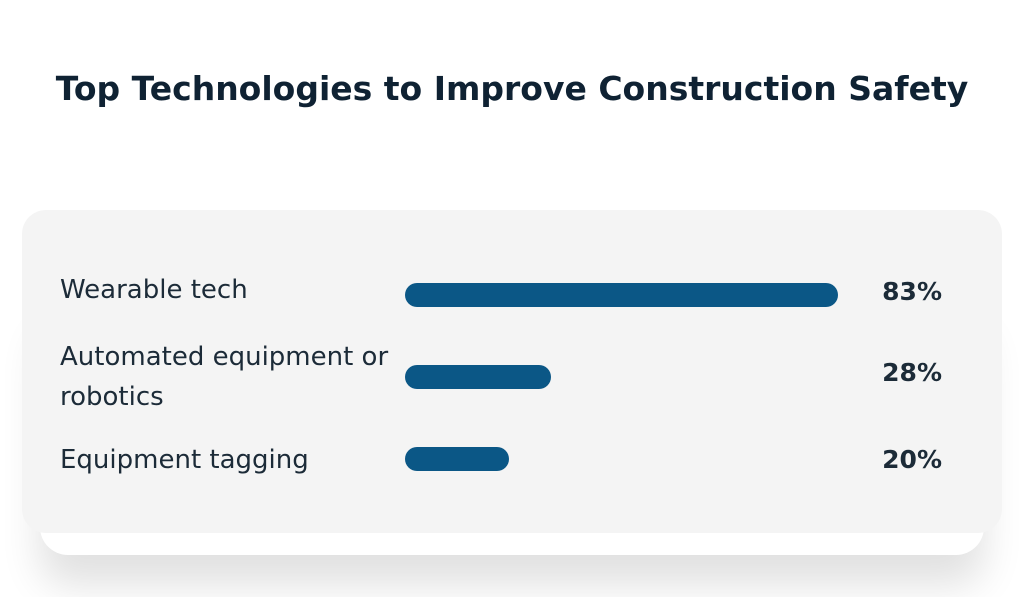  I want to click on bar-value-label: 28%, so click(912, 372).